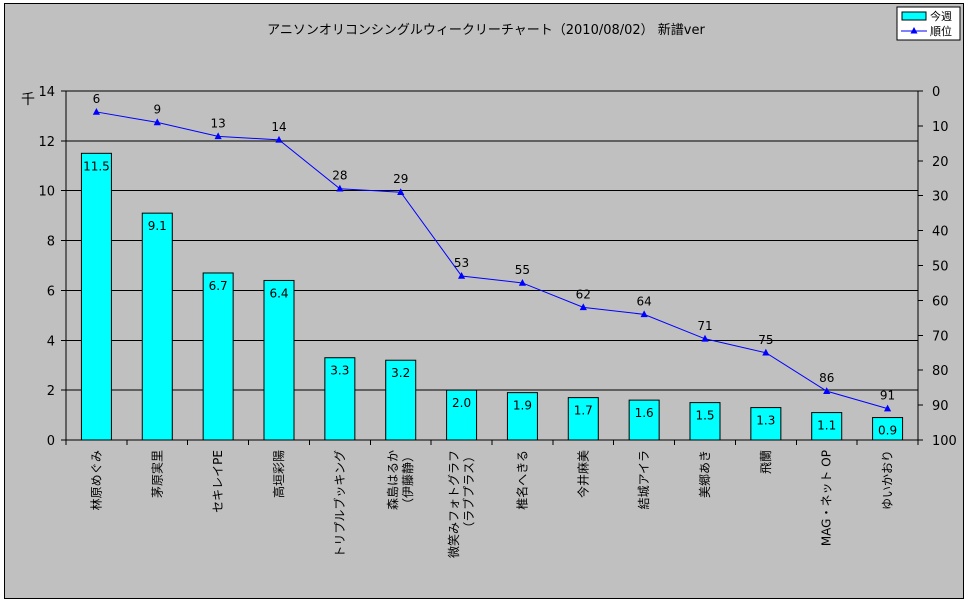 Image resolution: width=970 pixels, height=603 pixels. I want to click on y-tick-label: 10, so click(46, 192).